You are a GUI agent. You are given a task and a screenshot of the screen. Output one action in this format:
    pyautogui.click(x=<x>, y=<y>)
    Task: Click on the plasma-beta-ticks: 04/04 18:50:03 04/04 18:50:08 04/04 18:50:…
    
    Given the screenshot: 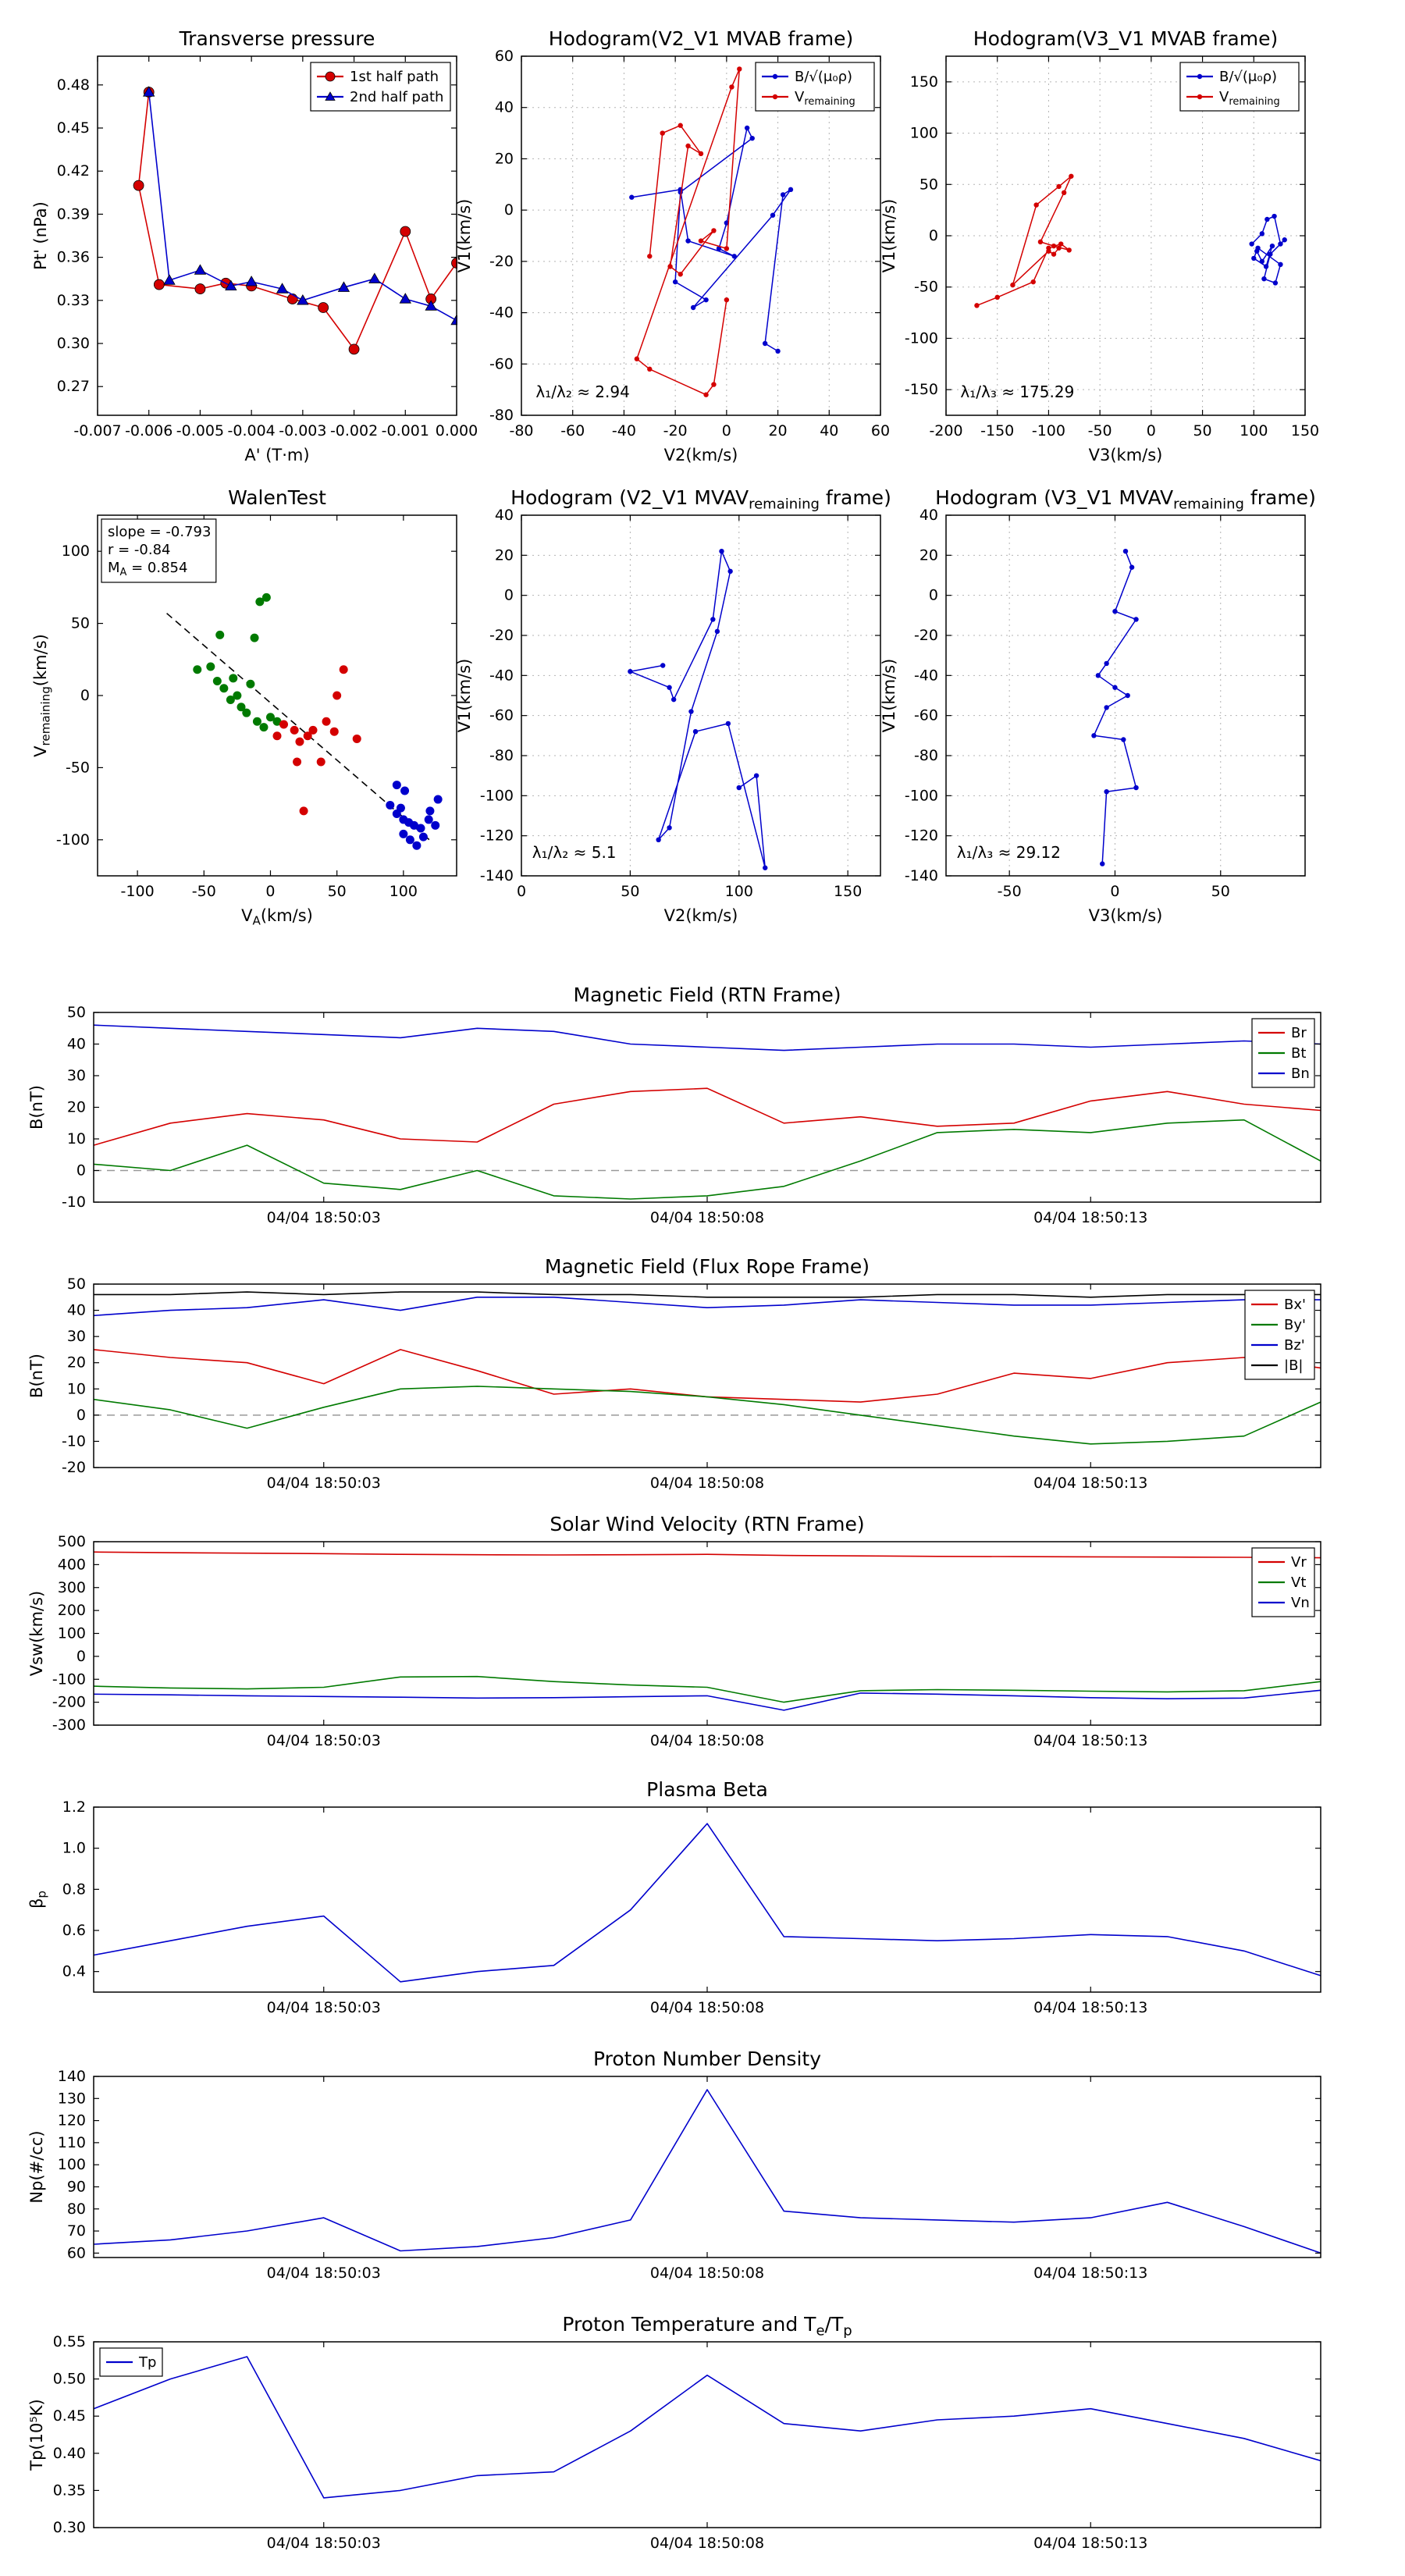 What is the action you would take?
    pyautogui.click(x=691, y=1907)
    